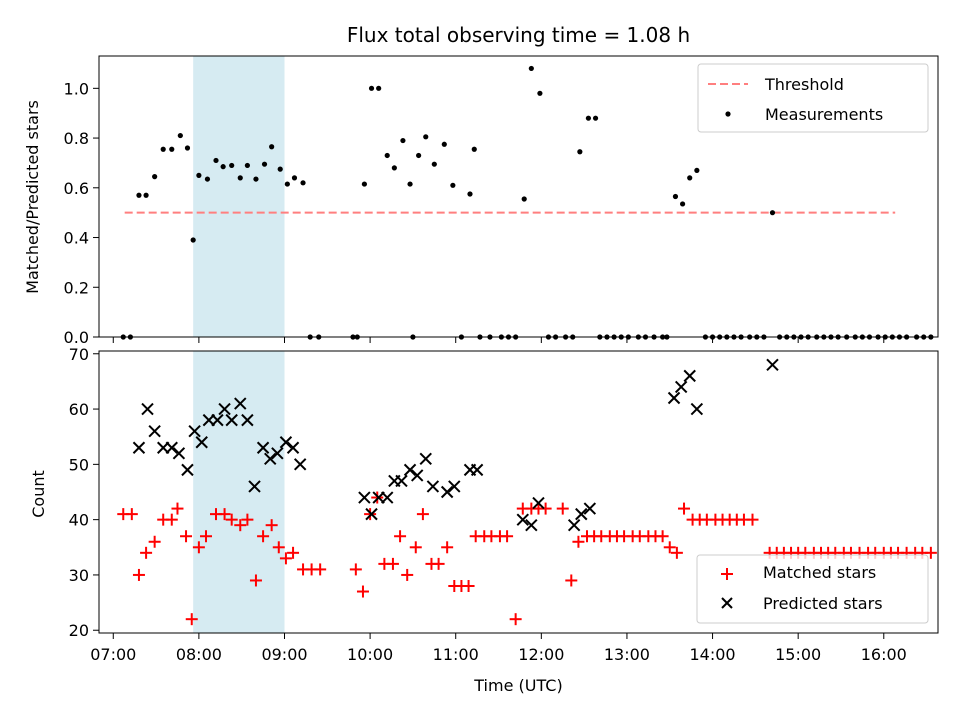 This screenshot has width=960, height=724. What do you see at coordinates (823, 603) in the screenshot?
I see `legend-predicted-label: Predicted stars` at bounding box center [823, 603].